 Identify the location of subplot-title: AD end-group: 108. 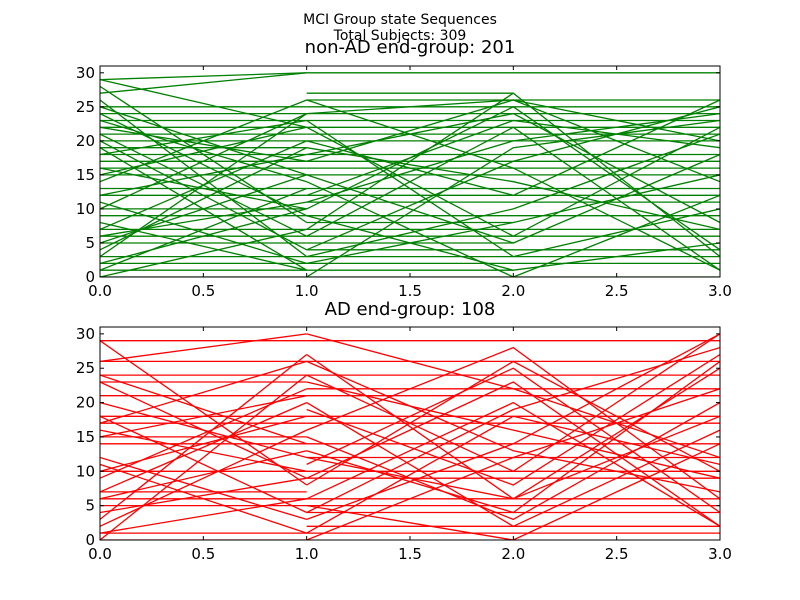
(410, 309).